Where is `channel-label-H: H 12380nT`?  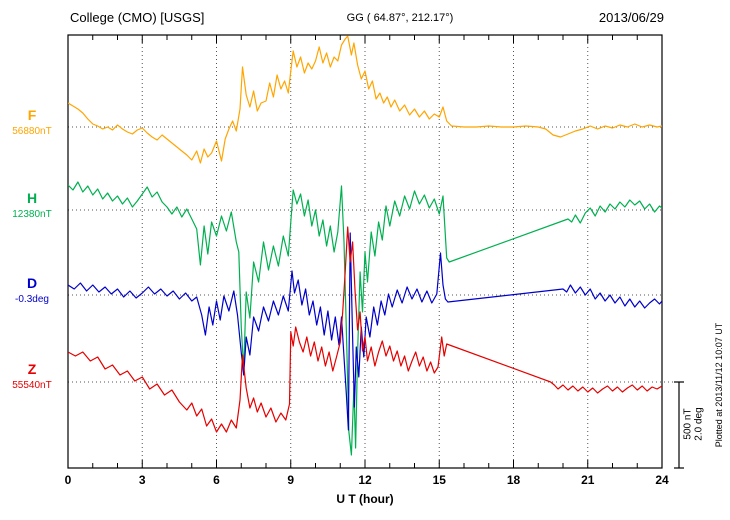
channel-label-H: H 12380nT is located at coordinates (32, 205).